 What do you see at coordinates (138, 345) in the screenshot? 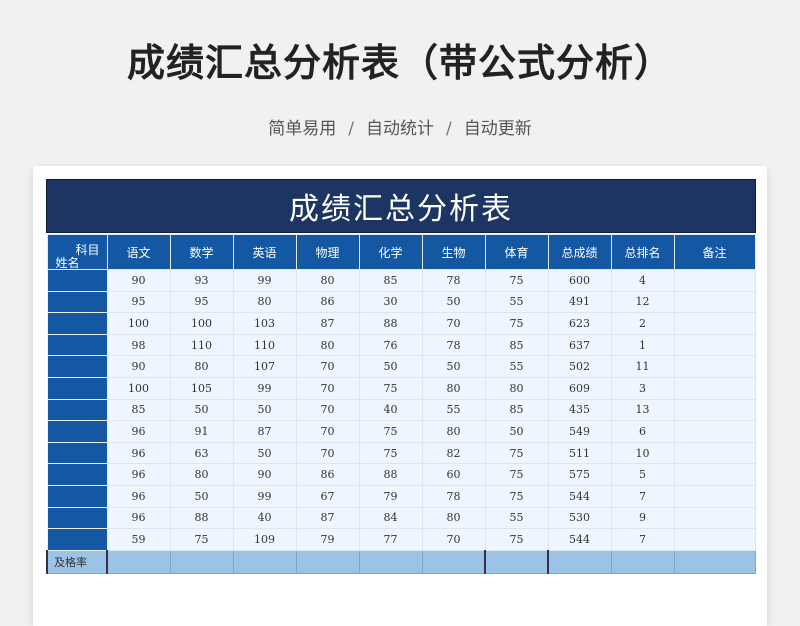
I see `score-cell: 98` at bounding box center [138, 345].